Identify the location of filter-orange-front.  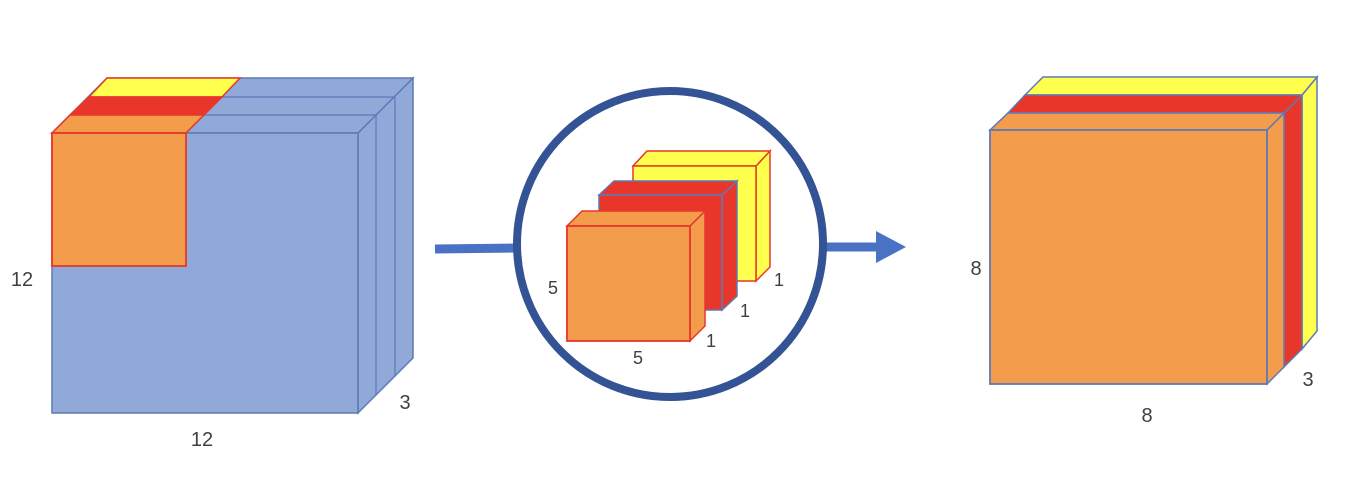
(628, 283).